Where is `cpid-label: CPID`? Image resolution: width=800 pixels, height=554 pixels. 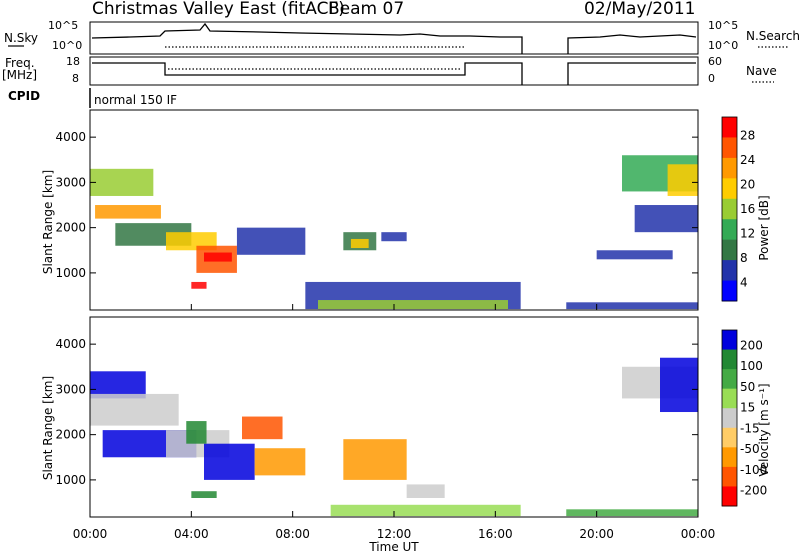 cpid-label: CPID is located at coordinates (24, 96).